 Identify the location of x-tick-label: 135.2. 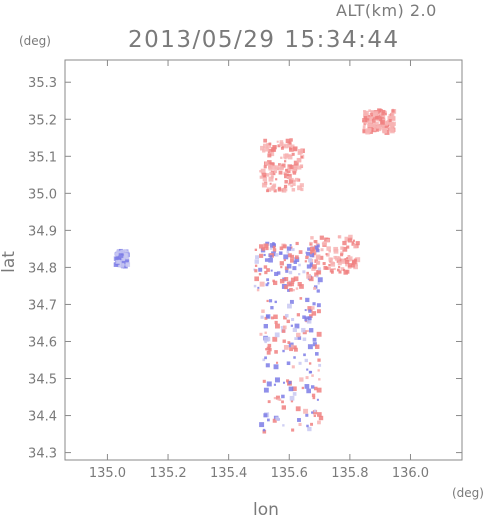
(167, 473).